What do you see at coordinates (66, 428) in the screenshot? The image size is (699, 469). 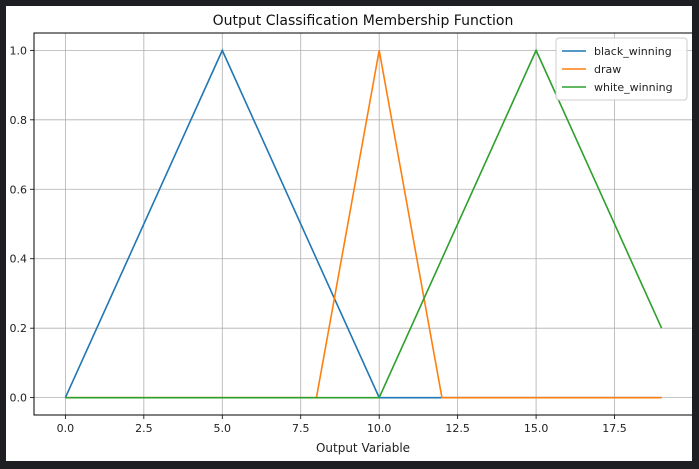 I see `x-tick-label: 0.0` at bounding box center [66, 428].